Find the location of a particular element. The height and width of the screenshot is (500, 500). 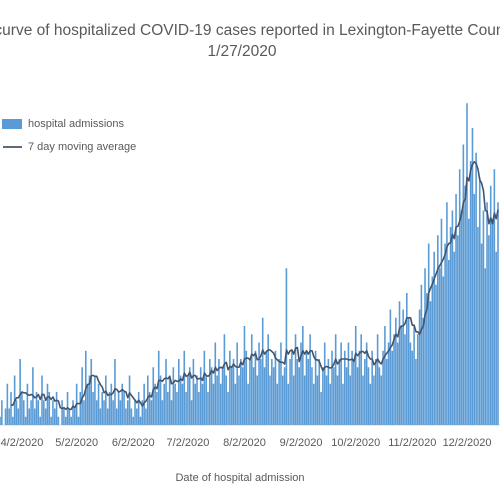

x-tick-label: 7/2/2020 is located at coordinates (188, 443).